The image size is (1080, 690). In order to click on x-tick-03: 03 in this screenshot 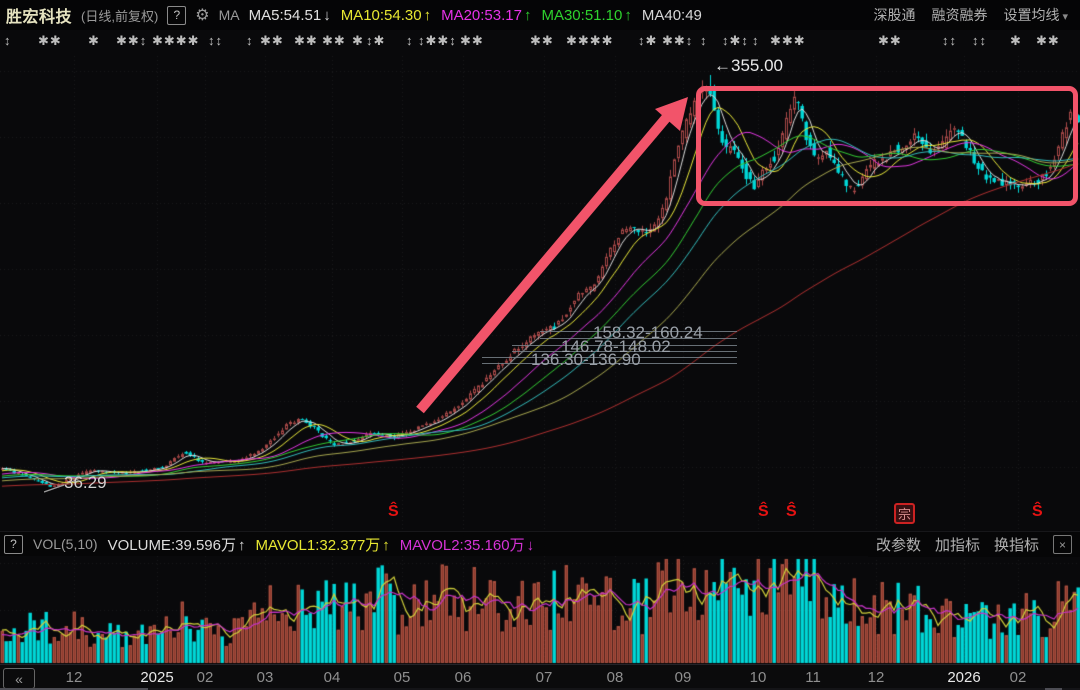, I will do `click(265, 677)`.